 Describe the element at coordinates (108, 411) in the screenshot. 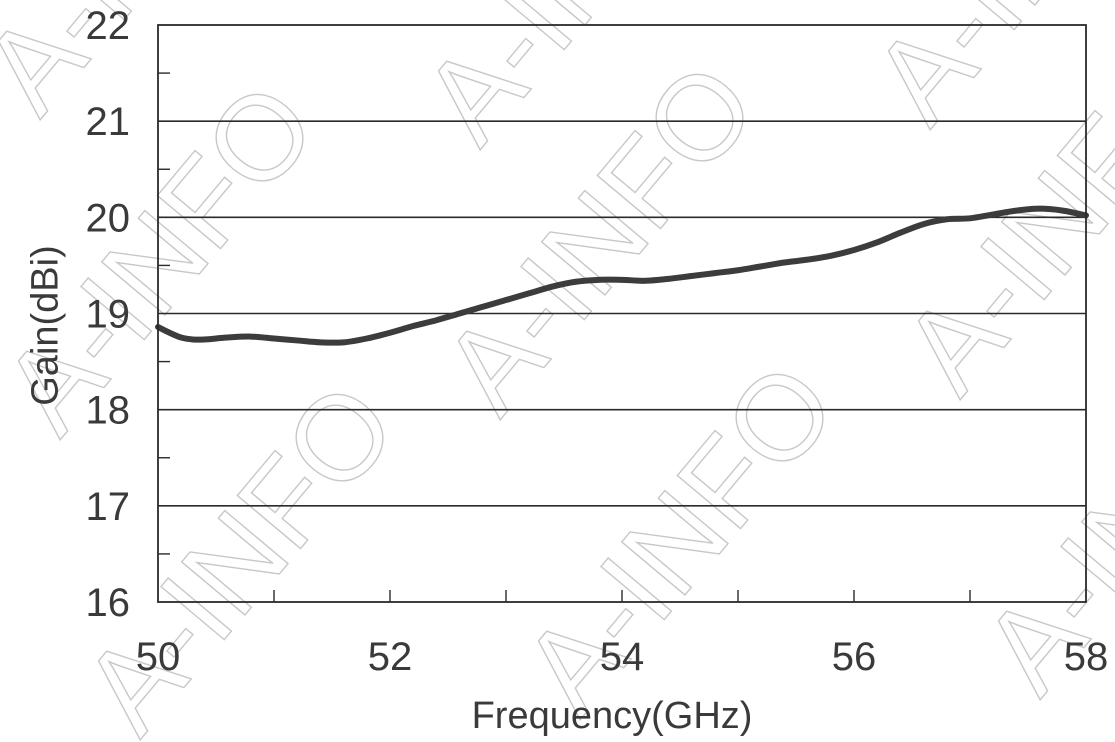

I see `y-tick-label: 18` at that location.